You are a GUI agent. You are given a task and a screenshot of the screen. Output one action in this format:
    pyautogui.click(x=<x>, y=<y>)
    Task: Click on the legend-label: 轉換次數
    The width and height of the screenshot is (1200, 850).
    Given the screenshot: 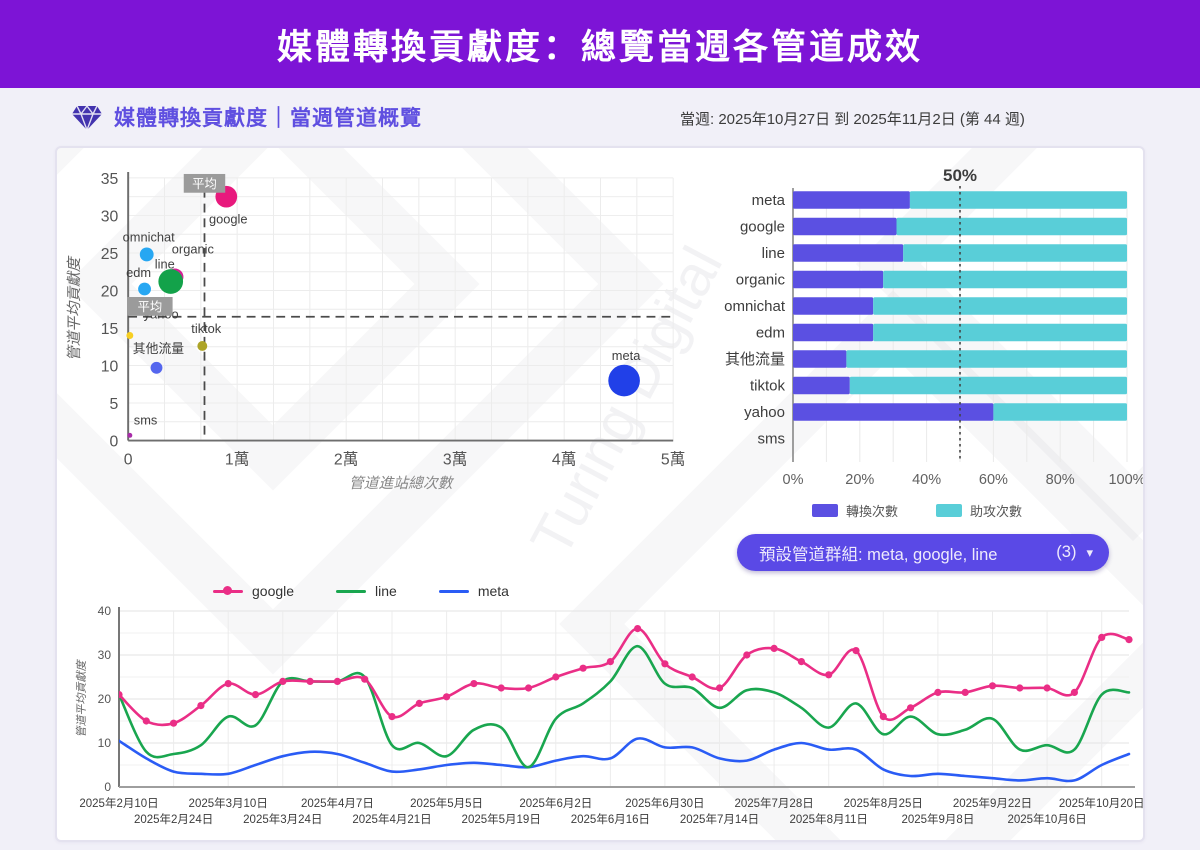 What is the action you would take?
    pyautogui.click(x=871, y=511)
    